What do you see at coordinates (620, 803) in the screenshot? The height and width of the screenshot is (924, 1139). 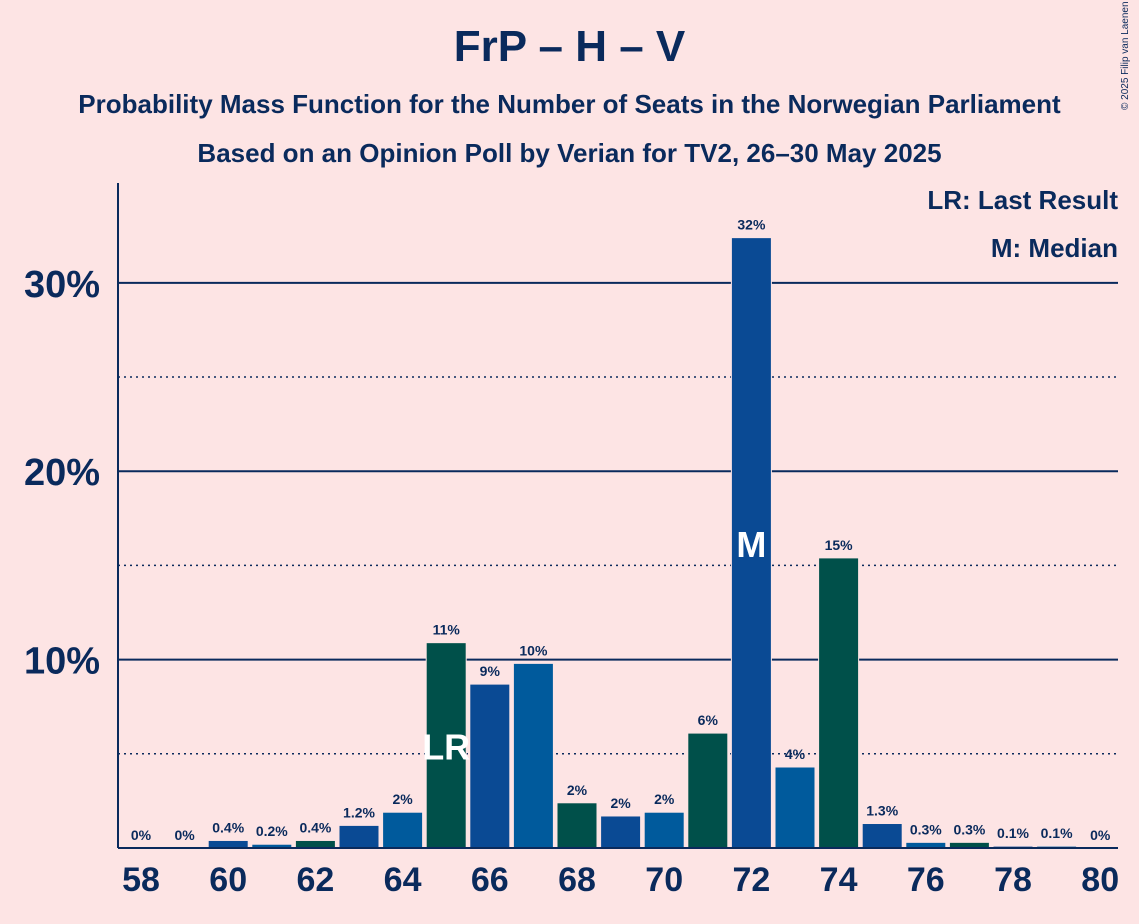 I see `data-label-seat-69: 2%` at bounding box center [620, 803].